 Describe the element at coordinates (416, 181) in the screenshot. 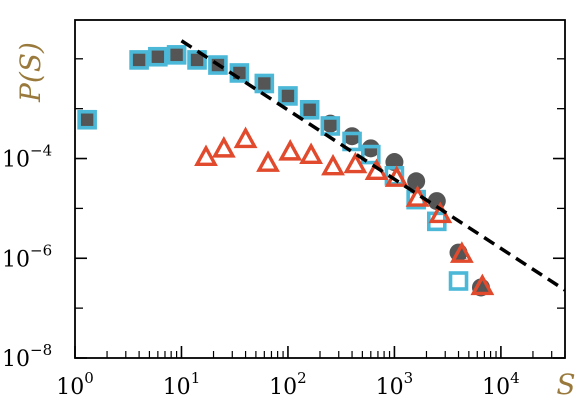

I see `series-0-point` at that location.